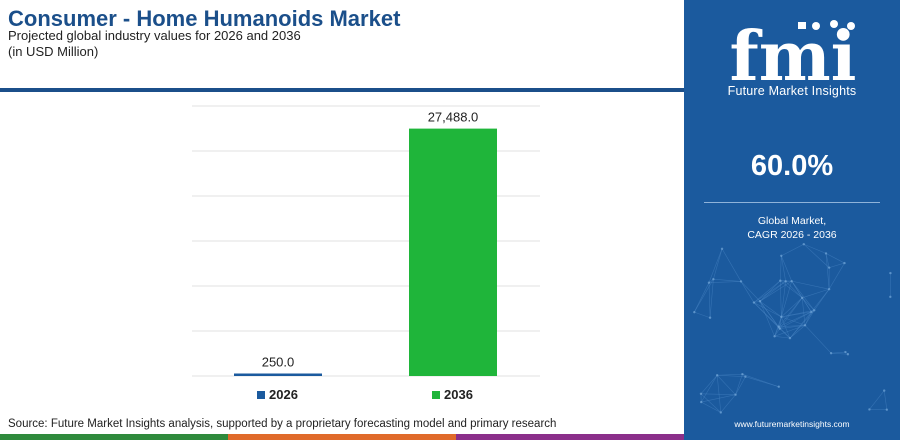  I want to click on fmi-logo-text: fmi, so click(792, 57).